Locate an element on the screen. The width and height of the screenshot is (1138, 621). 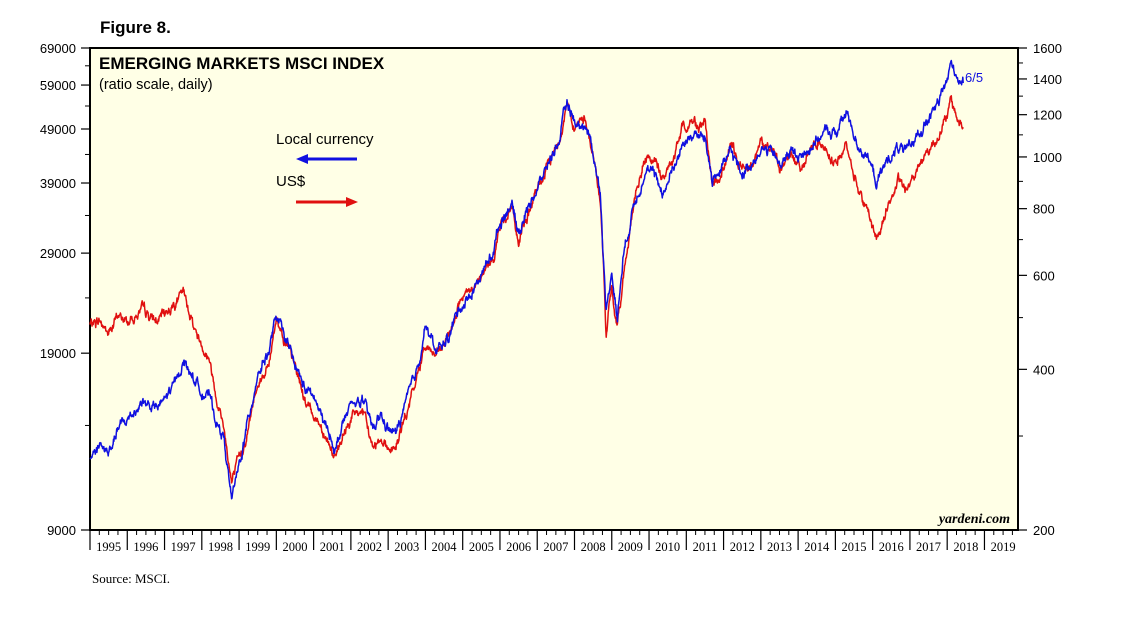
year-label: 2016 is located at coordinates (891, 547).